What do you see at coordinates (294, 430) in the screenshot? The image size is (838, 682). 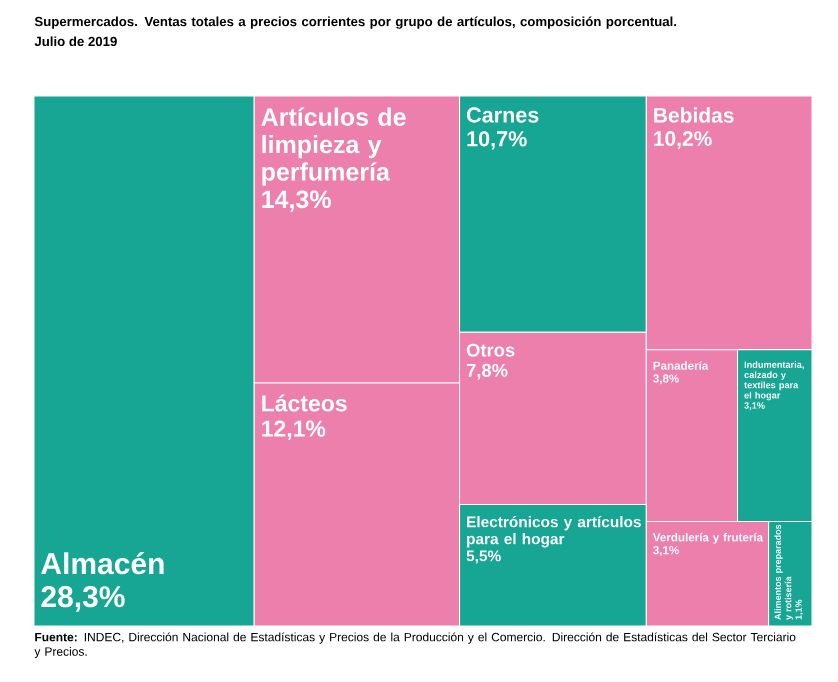 I see `data-label: 12,1%` at bounding box center [294, 430].